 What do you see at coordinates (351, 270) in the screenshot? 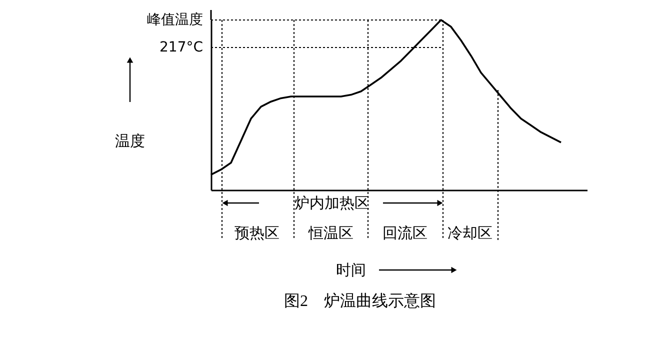
I see `x-axis-title: 时间` at bounding box center [351, 270].